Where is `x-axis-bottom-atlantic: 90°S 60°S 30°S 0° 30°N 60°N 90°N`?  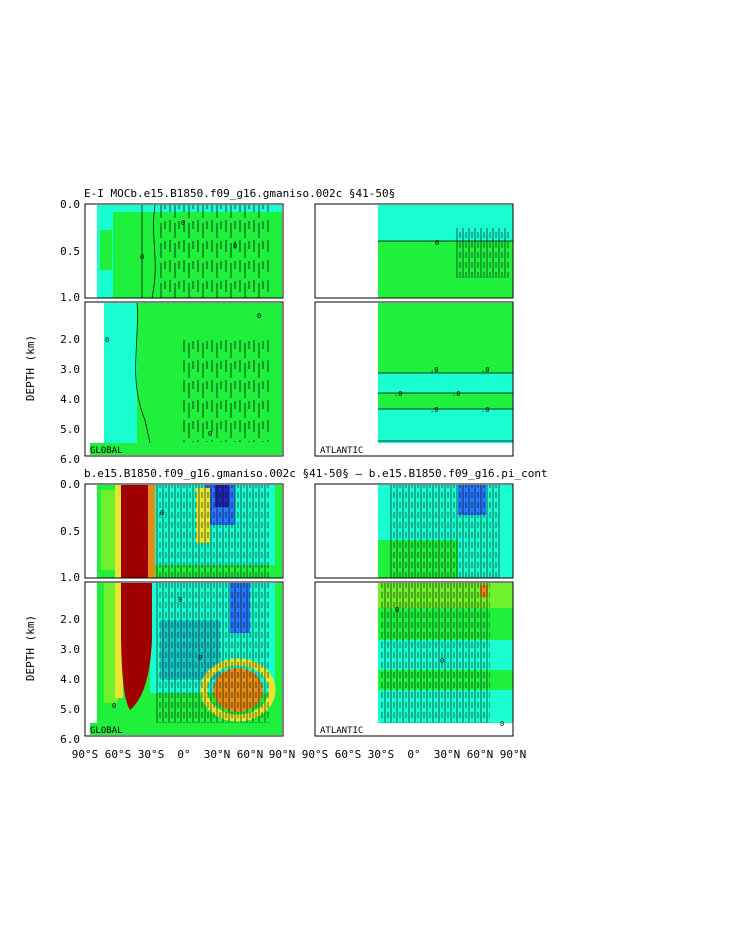
x-axis-bottom-atlantic: 90°S 60°S 30°S 0° 30°N 60°N 90°N is located at coordinates (414, 754).